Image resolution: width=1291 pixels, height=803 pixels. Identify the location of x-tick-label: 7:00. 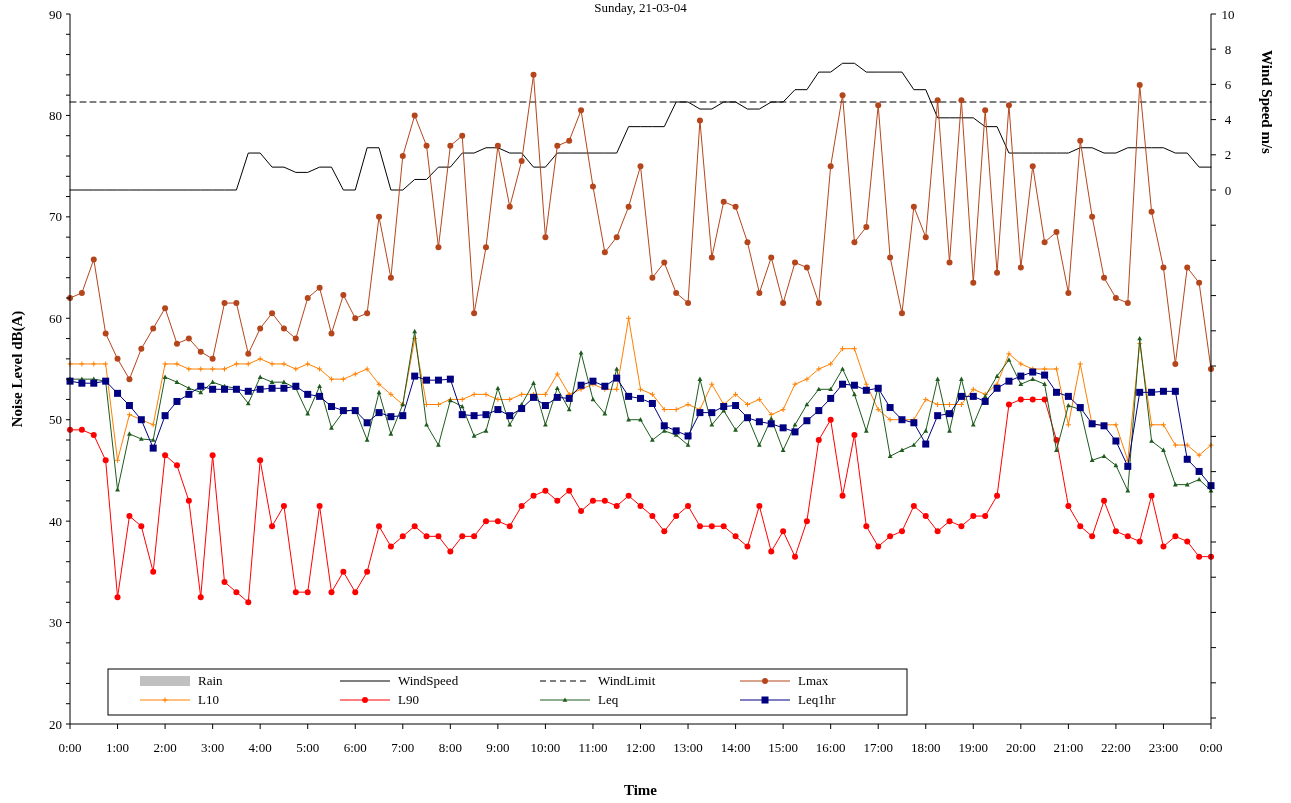
(403, 747).